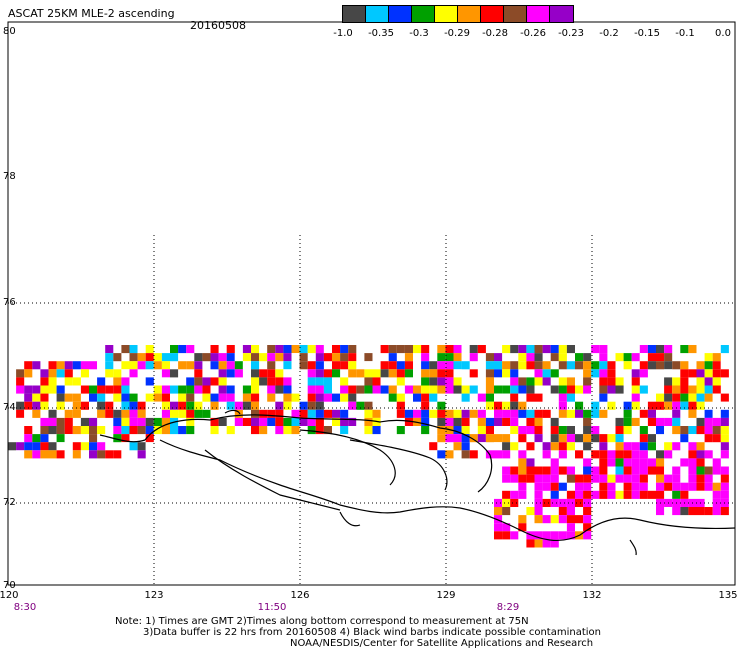  I want to click on lon-label-123: 123, so click(154, 595).